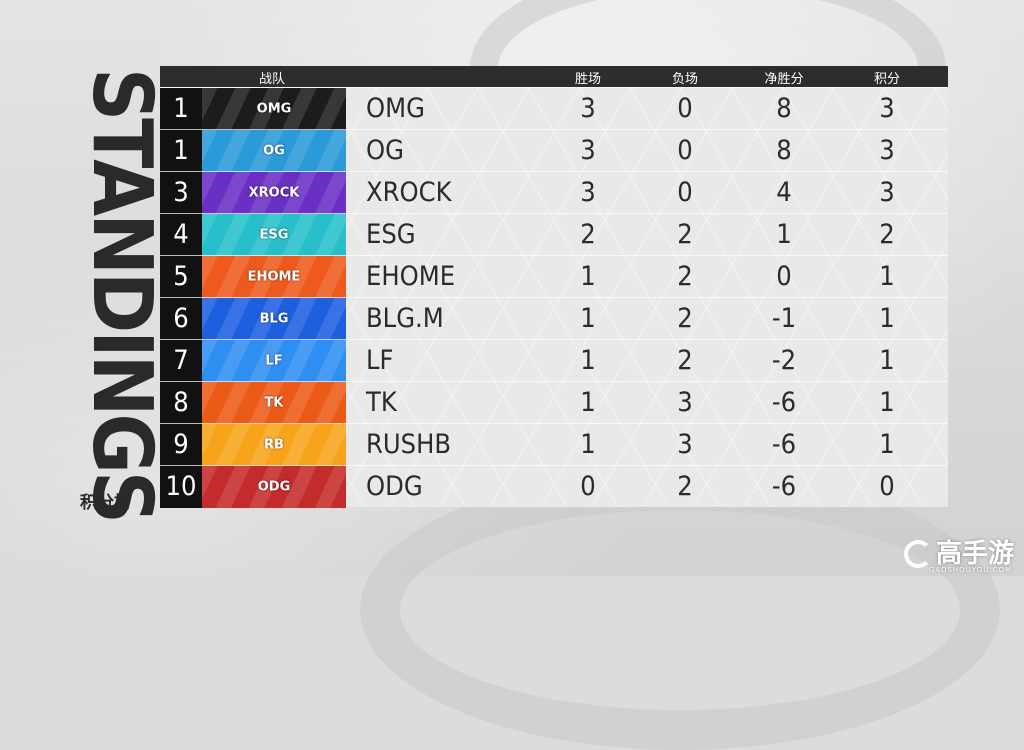  Describe the element at coordinates (588, 486) in the screenshot. I see `team-wins: 0` at that location.